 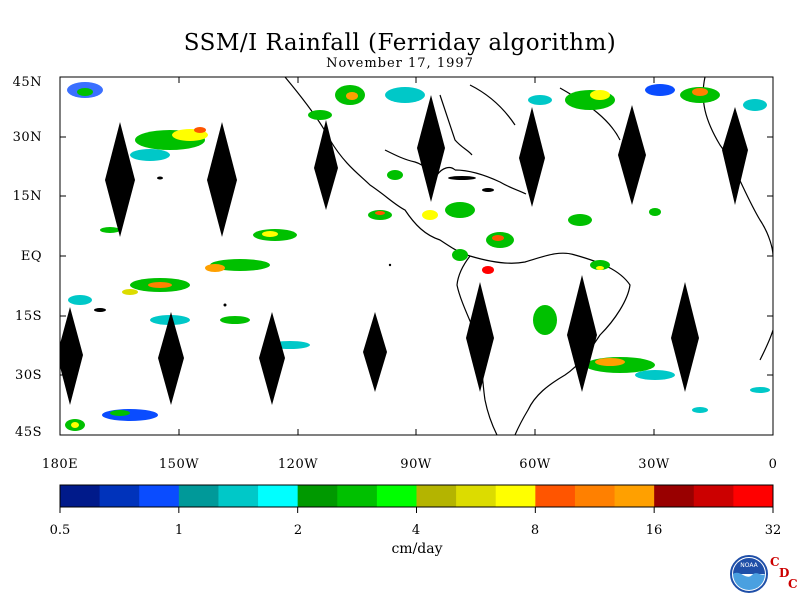 I want to click on lat-label-45s: 45S, so click(x=28, y=432).